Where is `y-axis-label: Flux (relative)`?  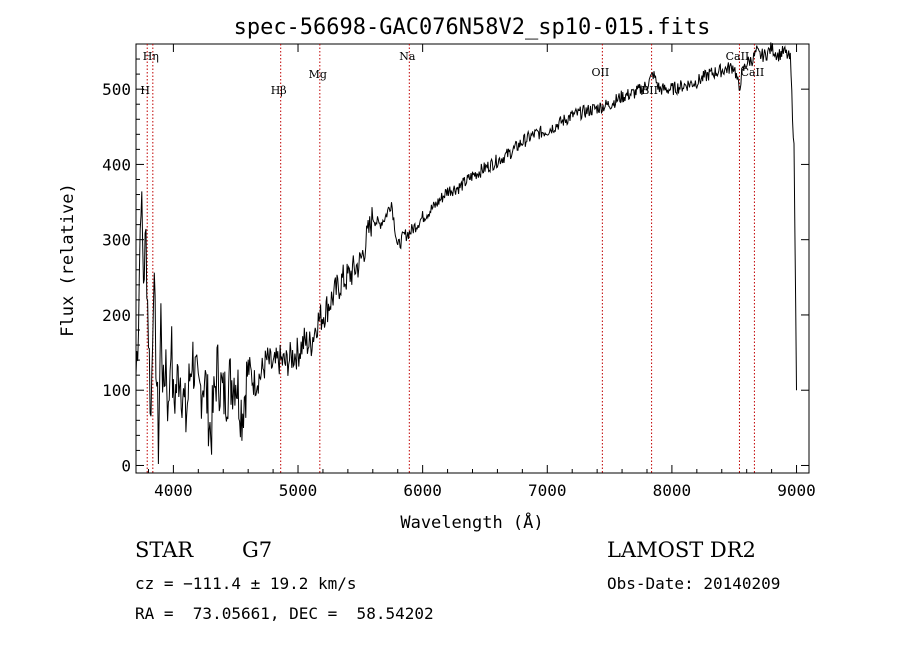
y-axis-label: Flux (relative) is located at coordinates (68, 260).